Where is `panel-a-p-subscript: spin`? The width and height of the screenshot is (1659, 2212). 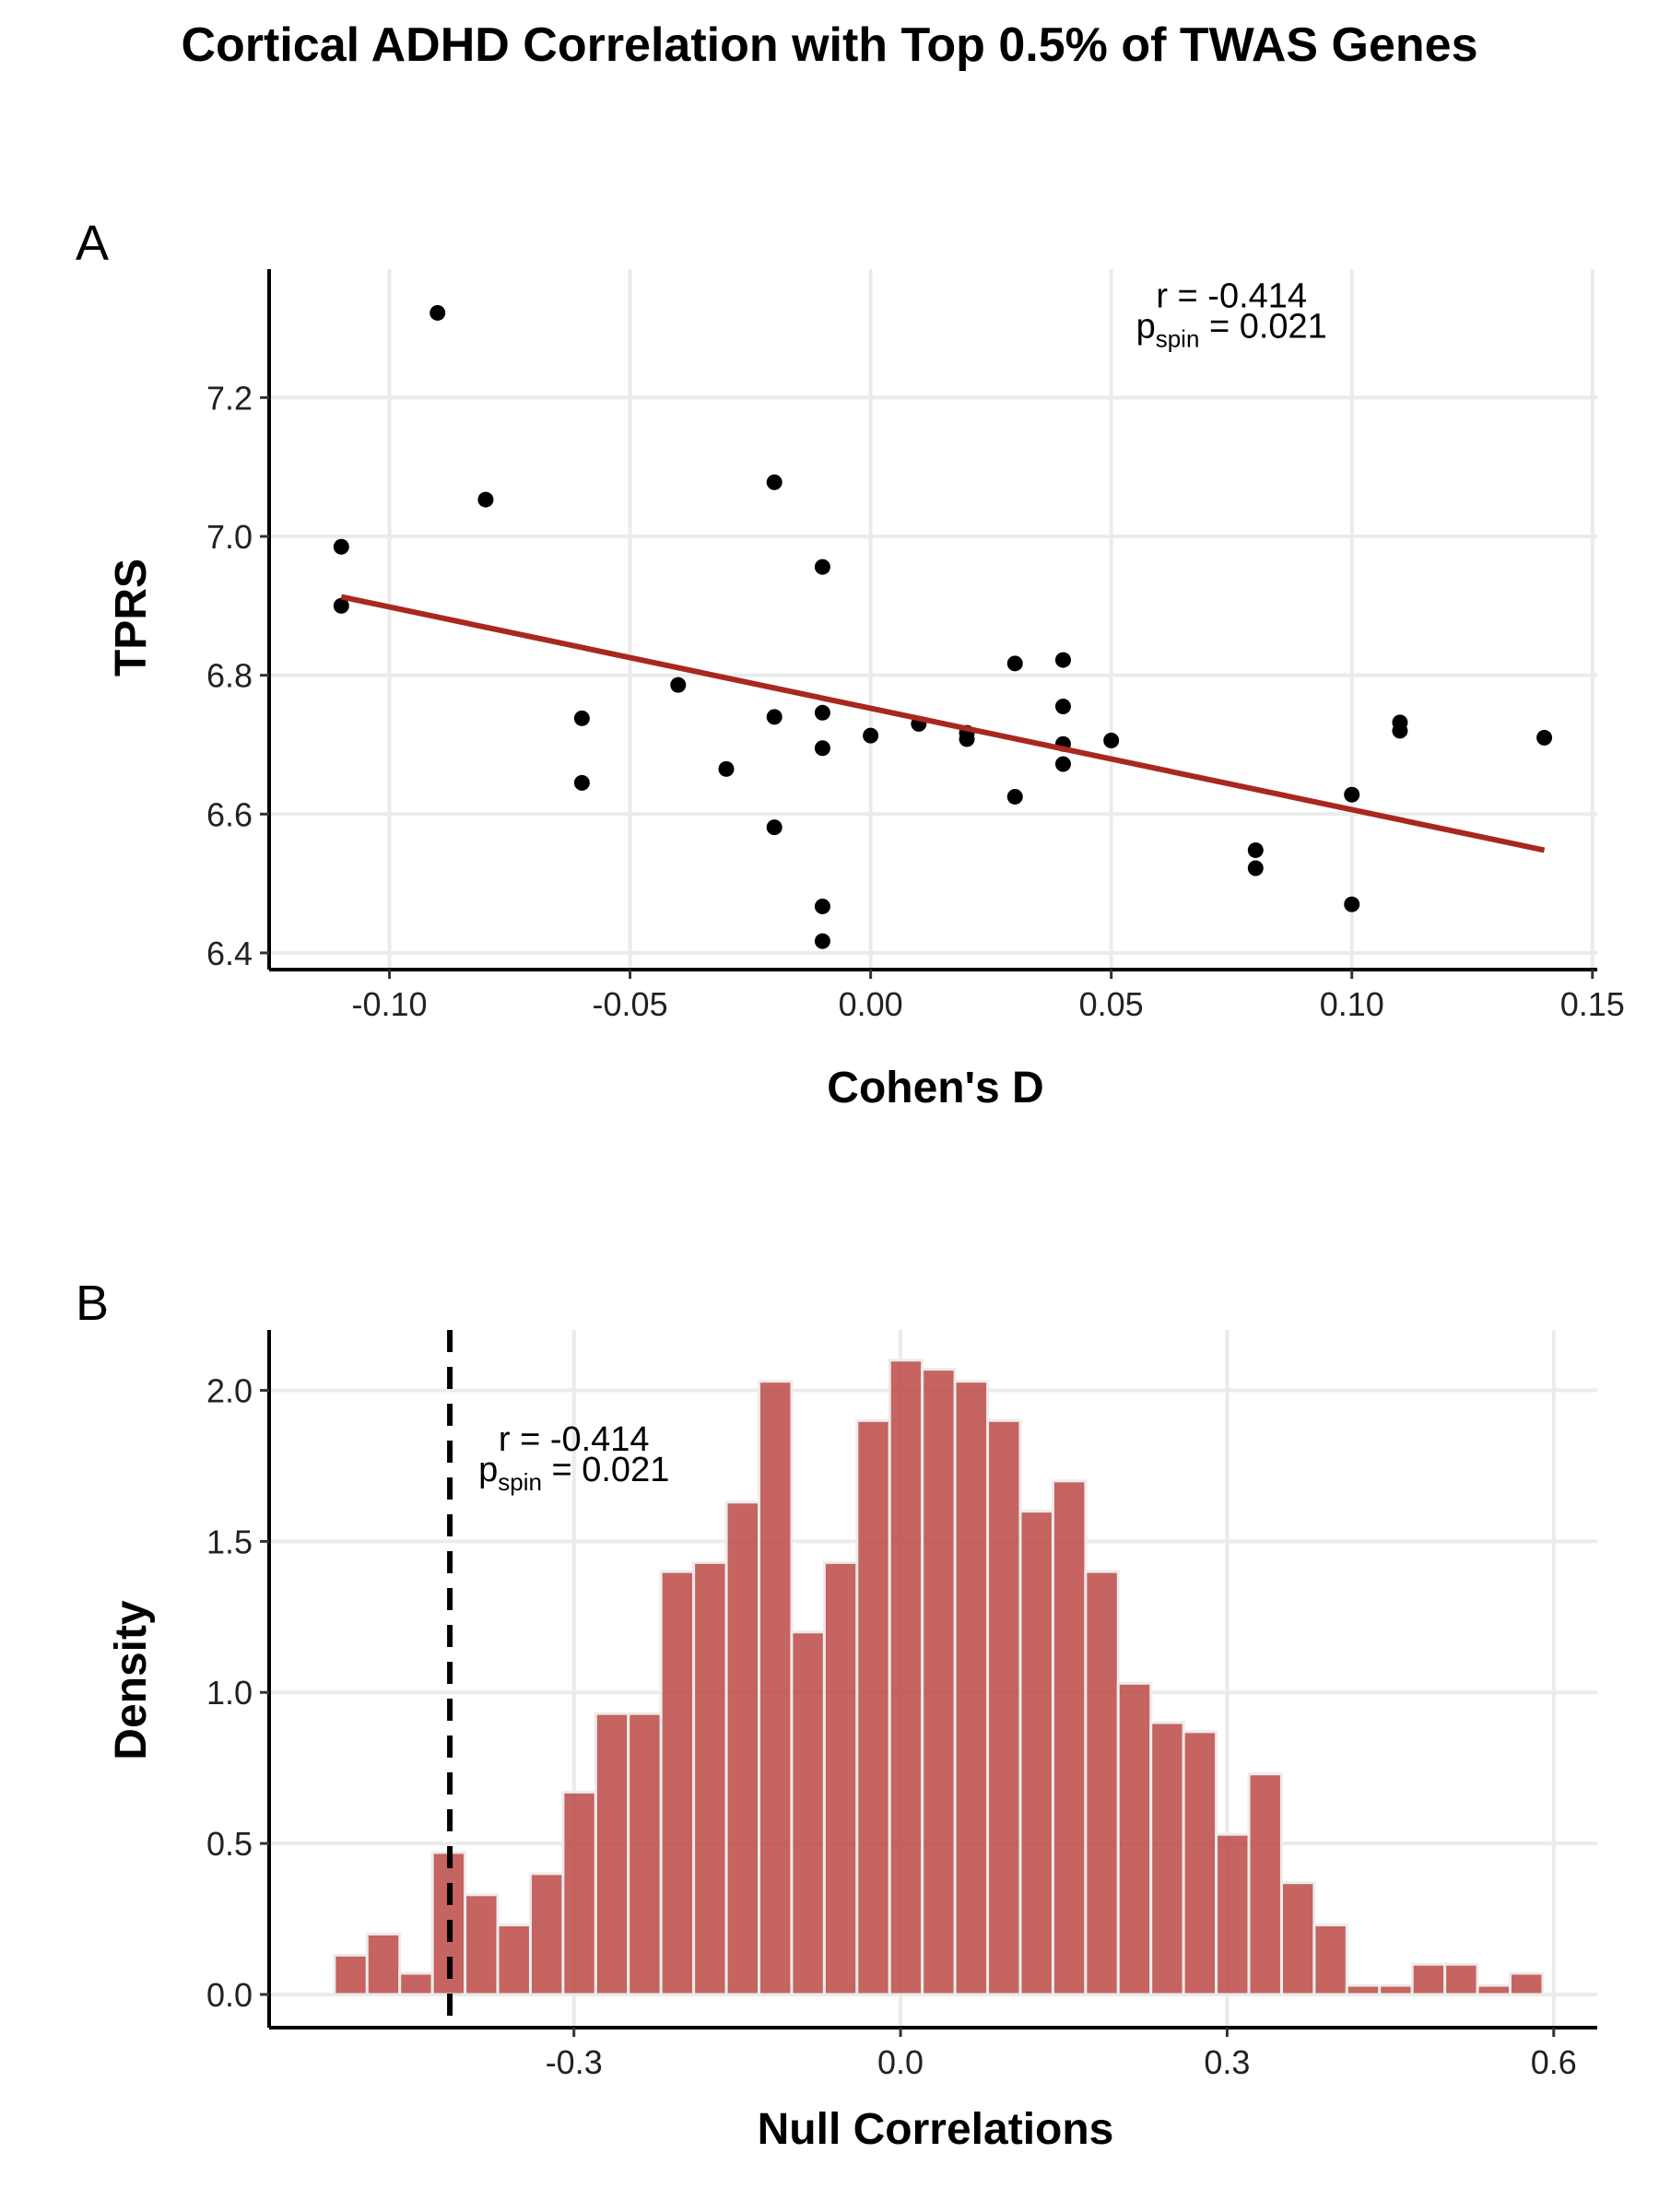 panel-a-p-subscript: spin is located at coordinates (1178, 338).